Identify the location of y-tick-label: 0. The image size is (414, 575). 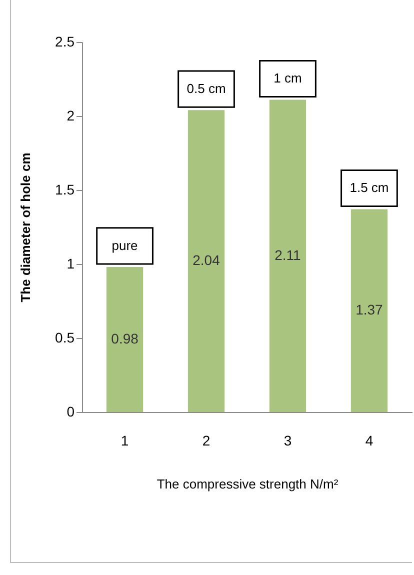
(70, 412).